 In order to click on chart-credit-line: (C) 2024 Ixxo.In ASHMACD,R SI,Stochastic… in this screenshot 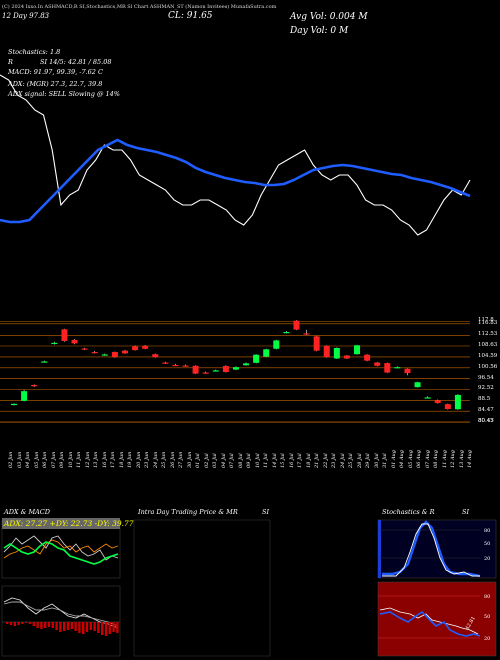, I will do `click(139, 7)`.